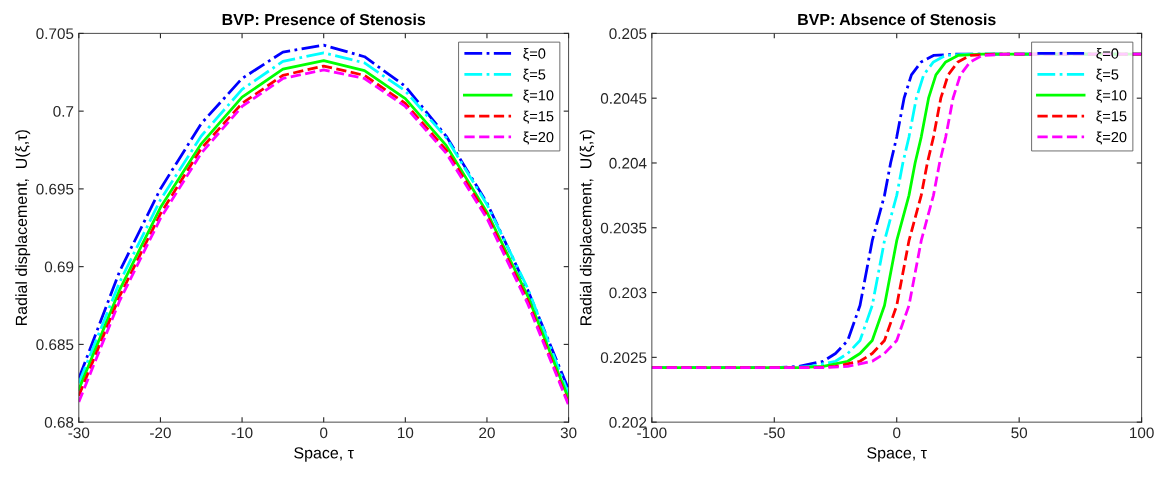 The height and width of the screenshot is (477, 1159). Describe the element at coordinates (79, 433) in the screenshot. I see `x-tick-label: -30` at that location.